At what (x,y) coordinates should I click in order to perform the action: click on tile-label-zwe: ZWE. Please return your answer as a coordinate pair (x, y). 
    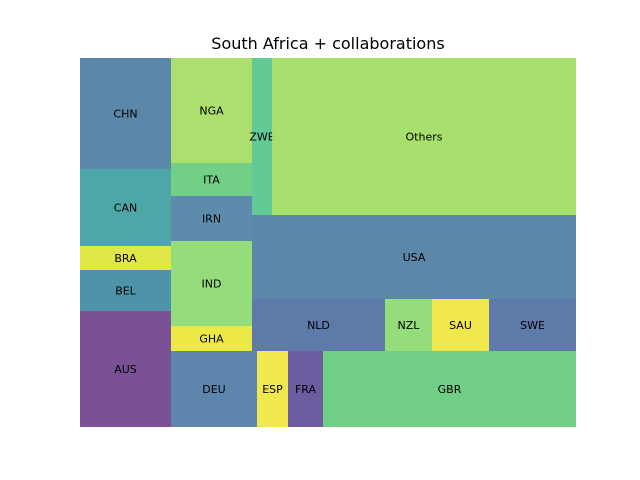
    Looking at the image, I should click on (261, 137).